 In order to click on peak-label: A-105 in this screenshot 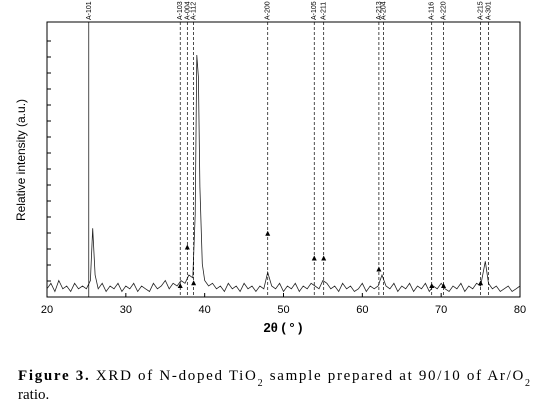, I will do `click(314, 10)`.